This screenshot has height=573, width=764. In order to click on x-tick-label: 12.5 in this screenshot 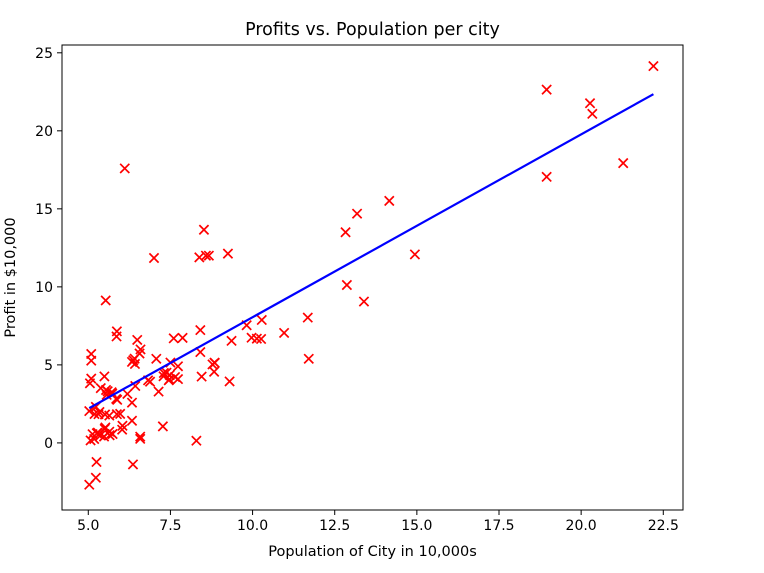, I will do `click(334, 526)`.